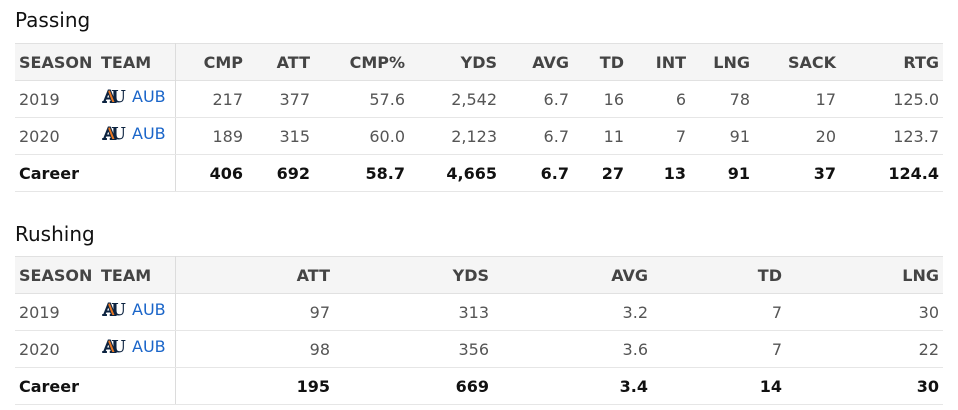 This screenshot has height=410, width=958. I want to click on att-cell: 315, so click(280, 136).